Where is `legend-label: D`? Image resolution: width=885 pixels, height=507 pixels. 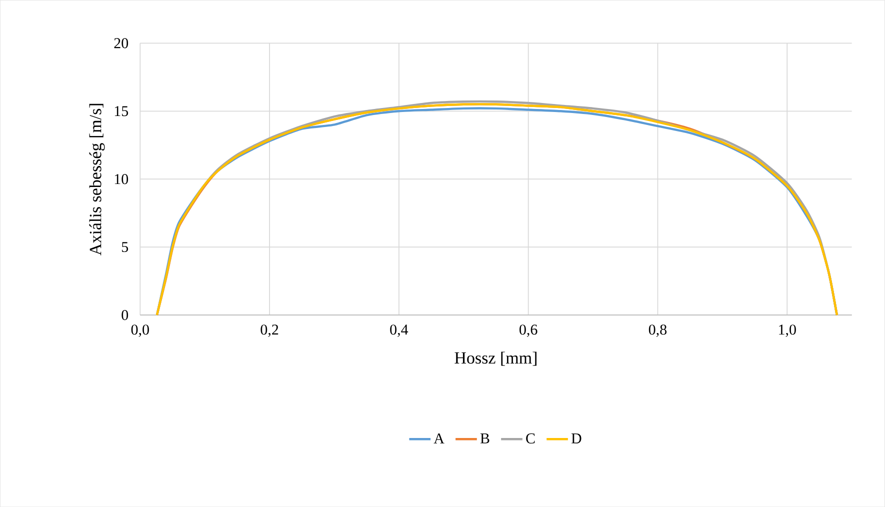
legend-label: D is located at coordinates (576, 438).